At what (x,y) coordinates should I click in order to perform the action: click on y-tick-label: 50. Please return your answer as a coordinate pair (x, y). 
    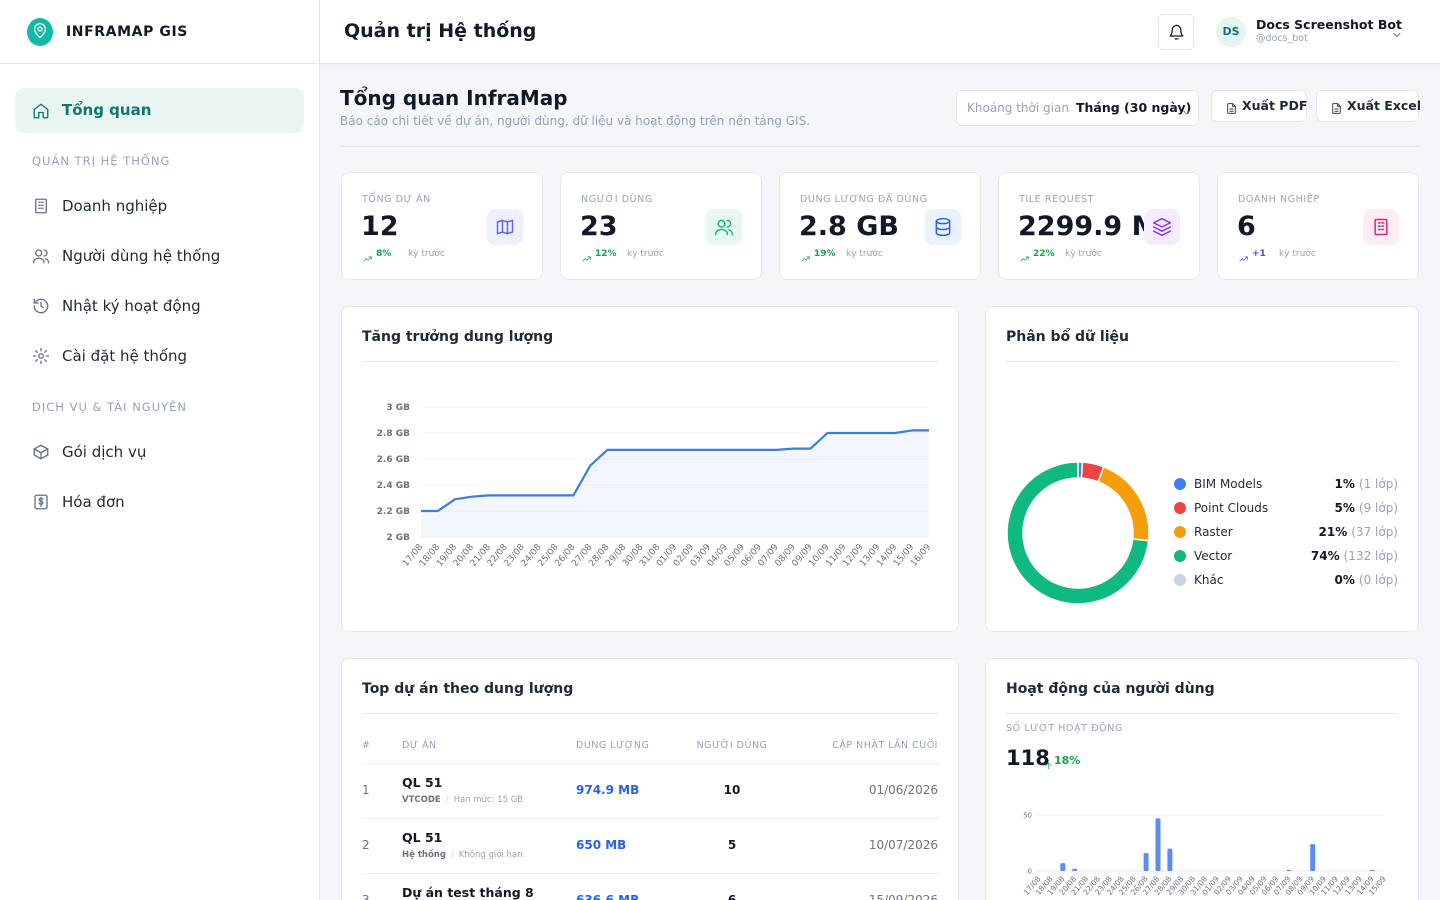
    Looking at the image, I should click on (1027, 816).